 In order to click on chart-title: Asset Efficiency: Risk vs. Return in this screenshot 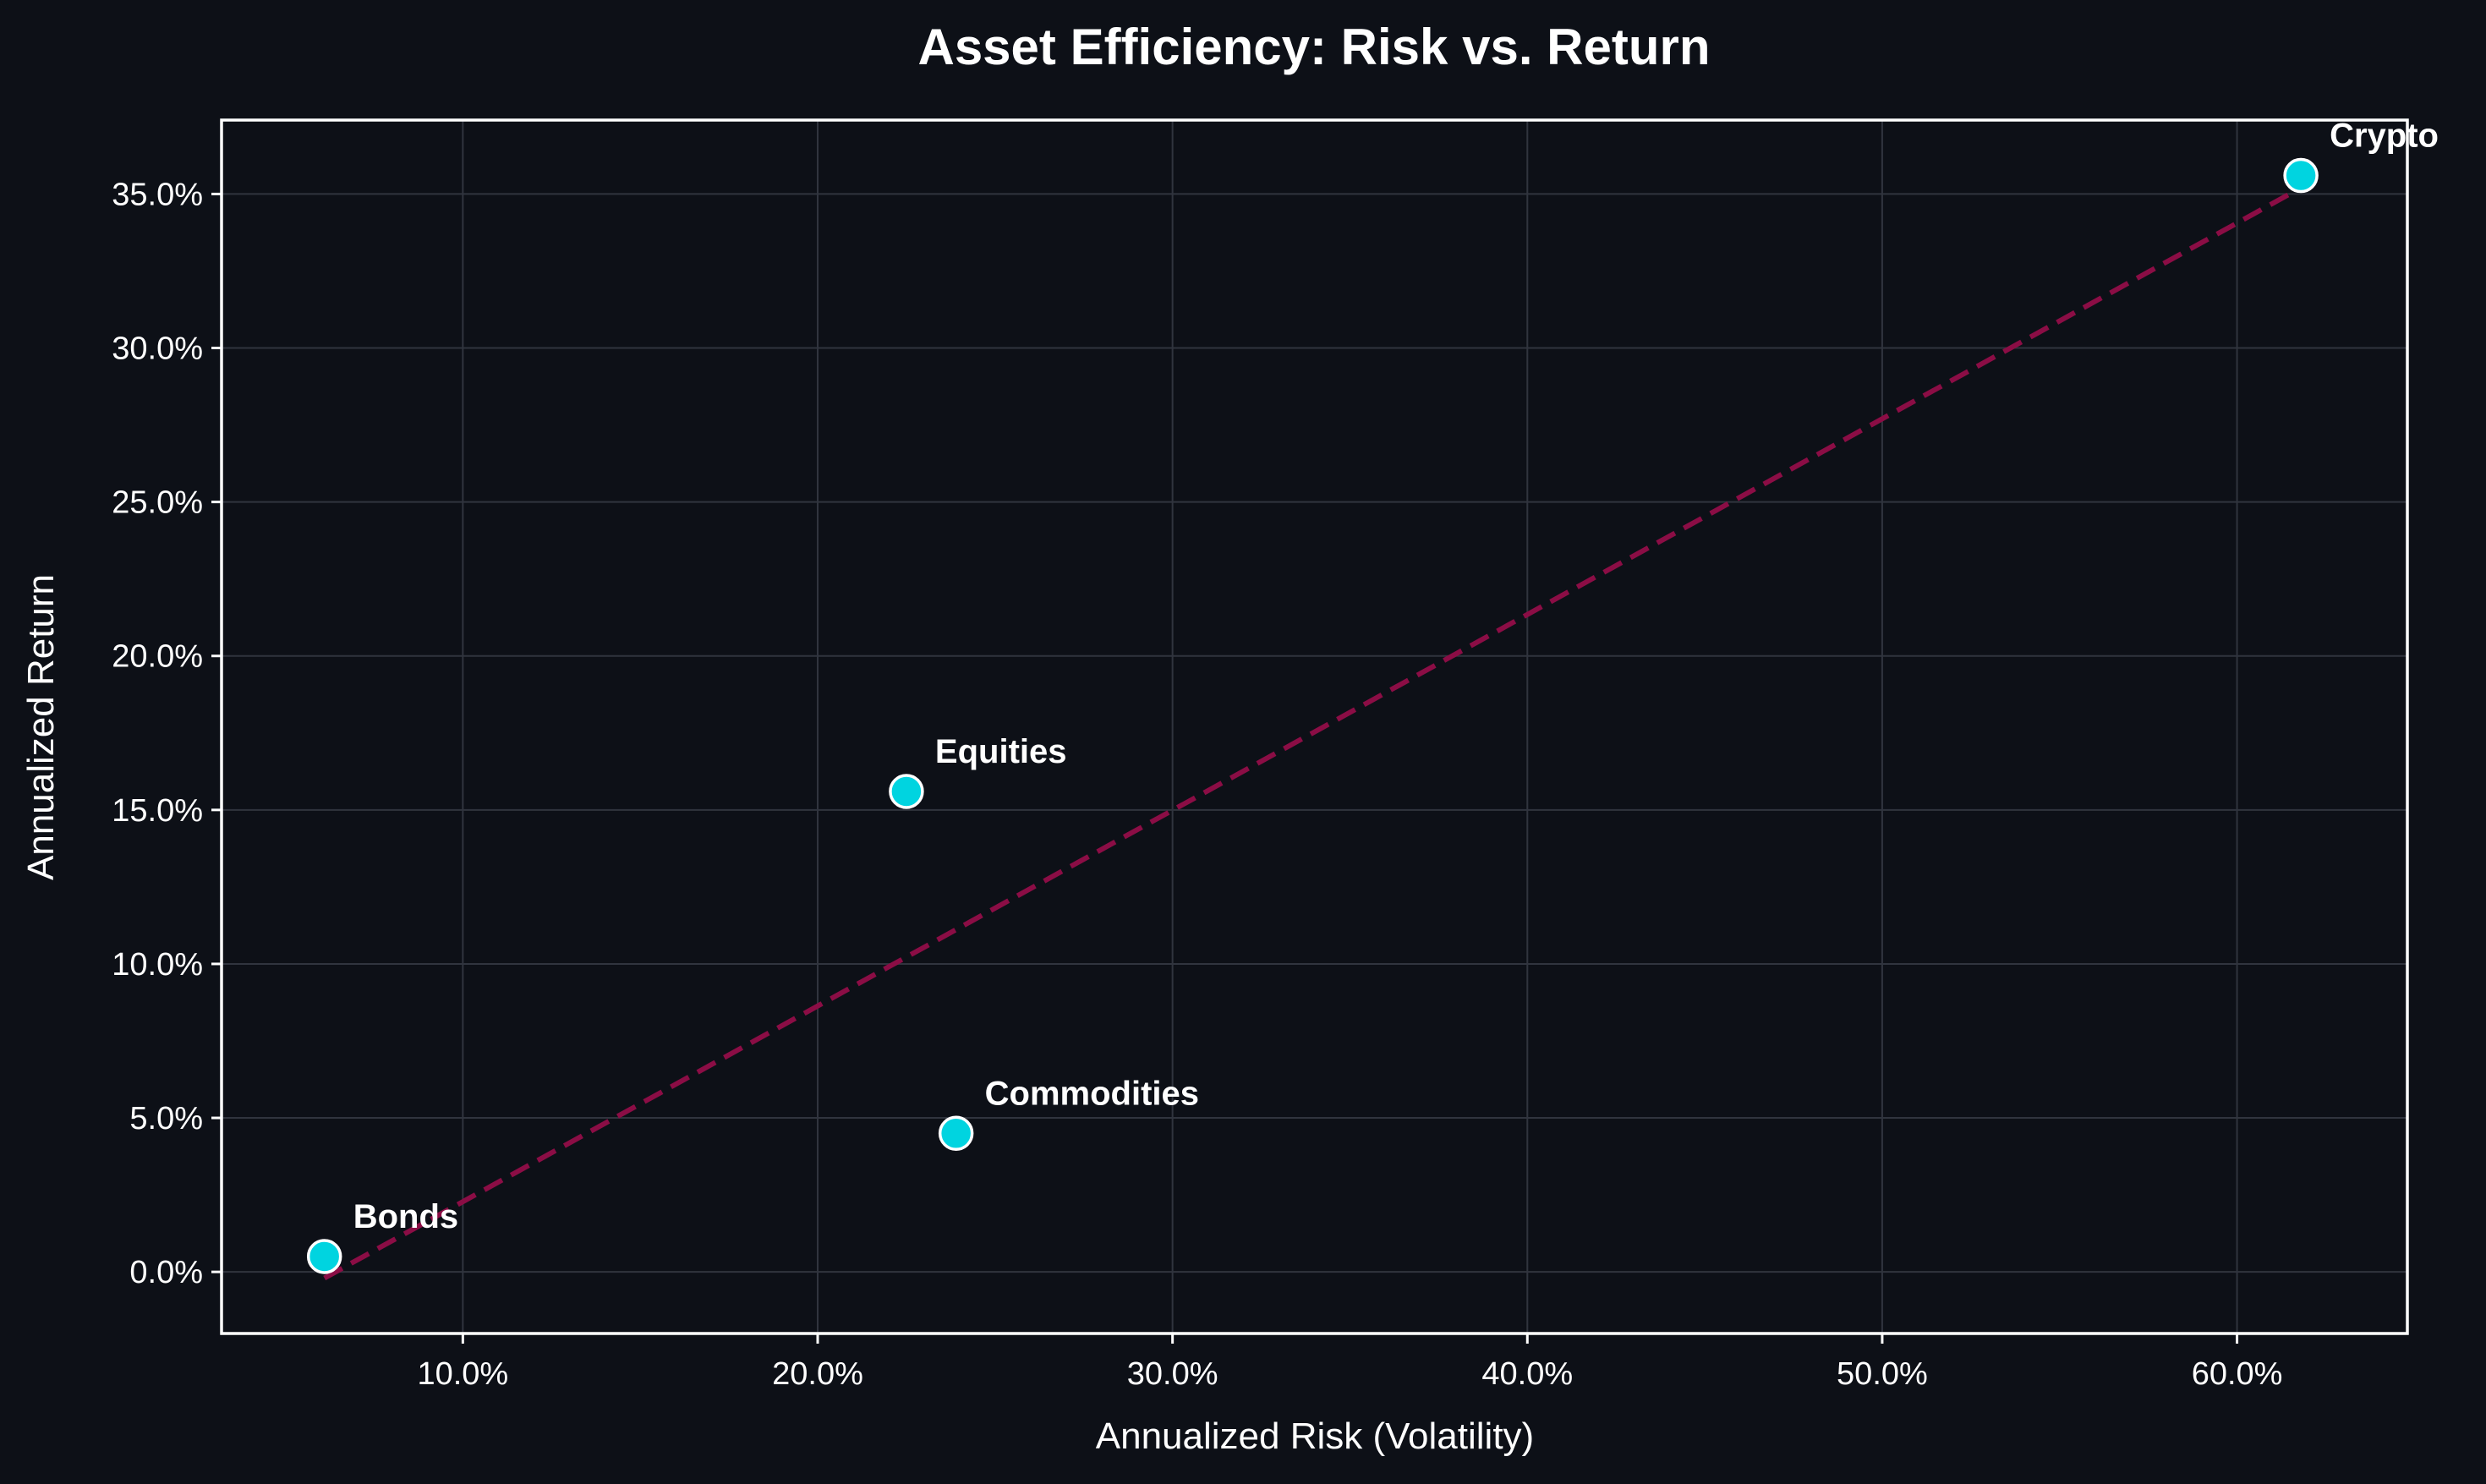, I will do `click(1313, 47)`.